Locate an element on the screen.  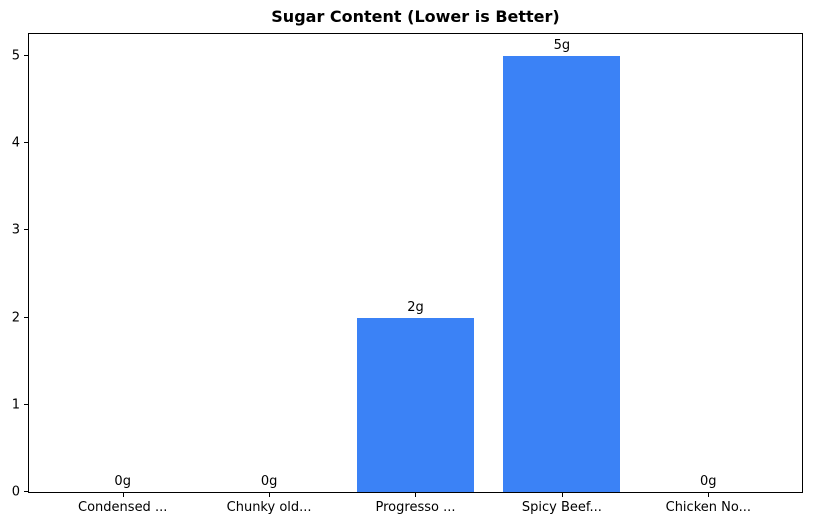
chart-title: Sugar Content (Lower is Better) is located at coordinates (415, 16).